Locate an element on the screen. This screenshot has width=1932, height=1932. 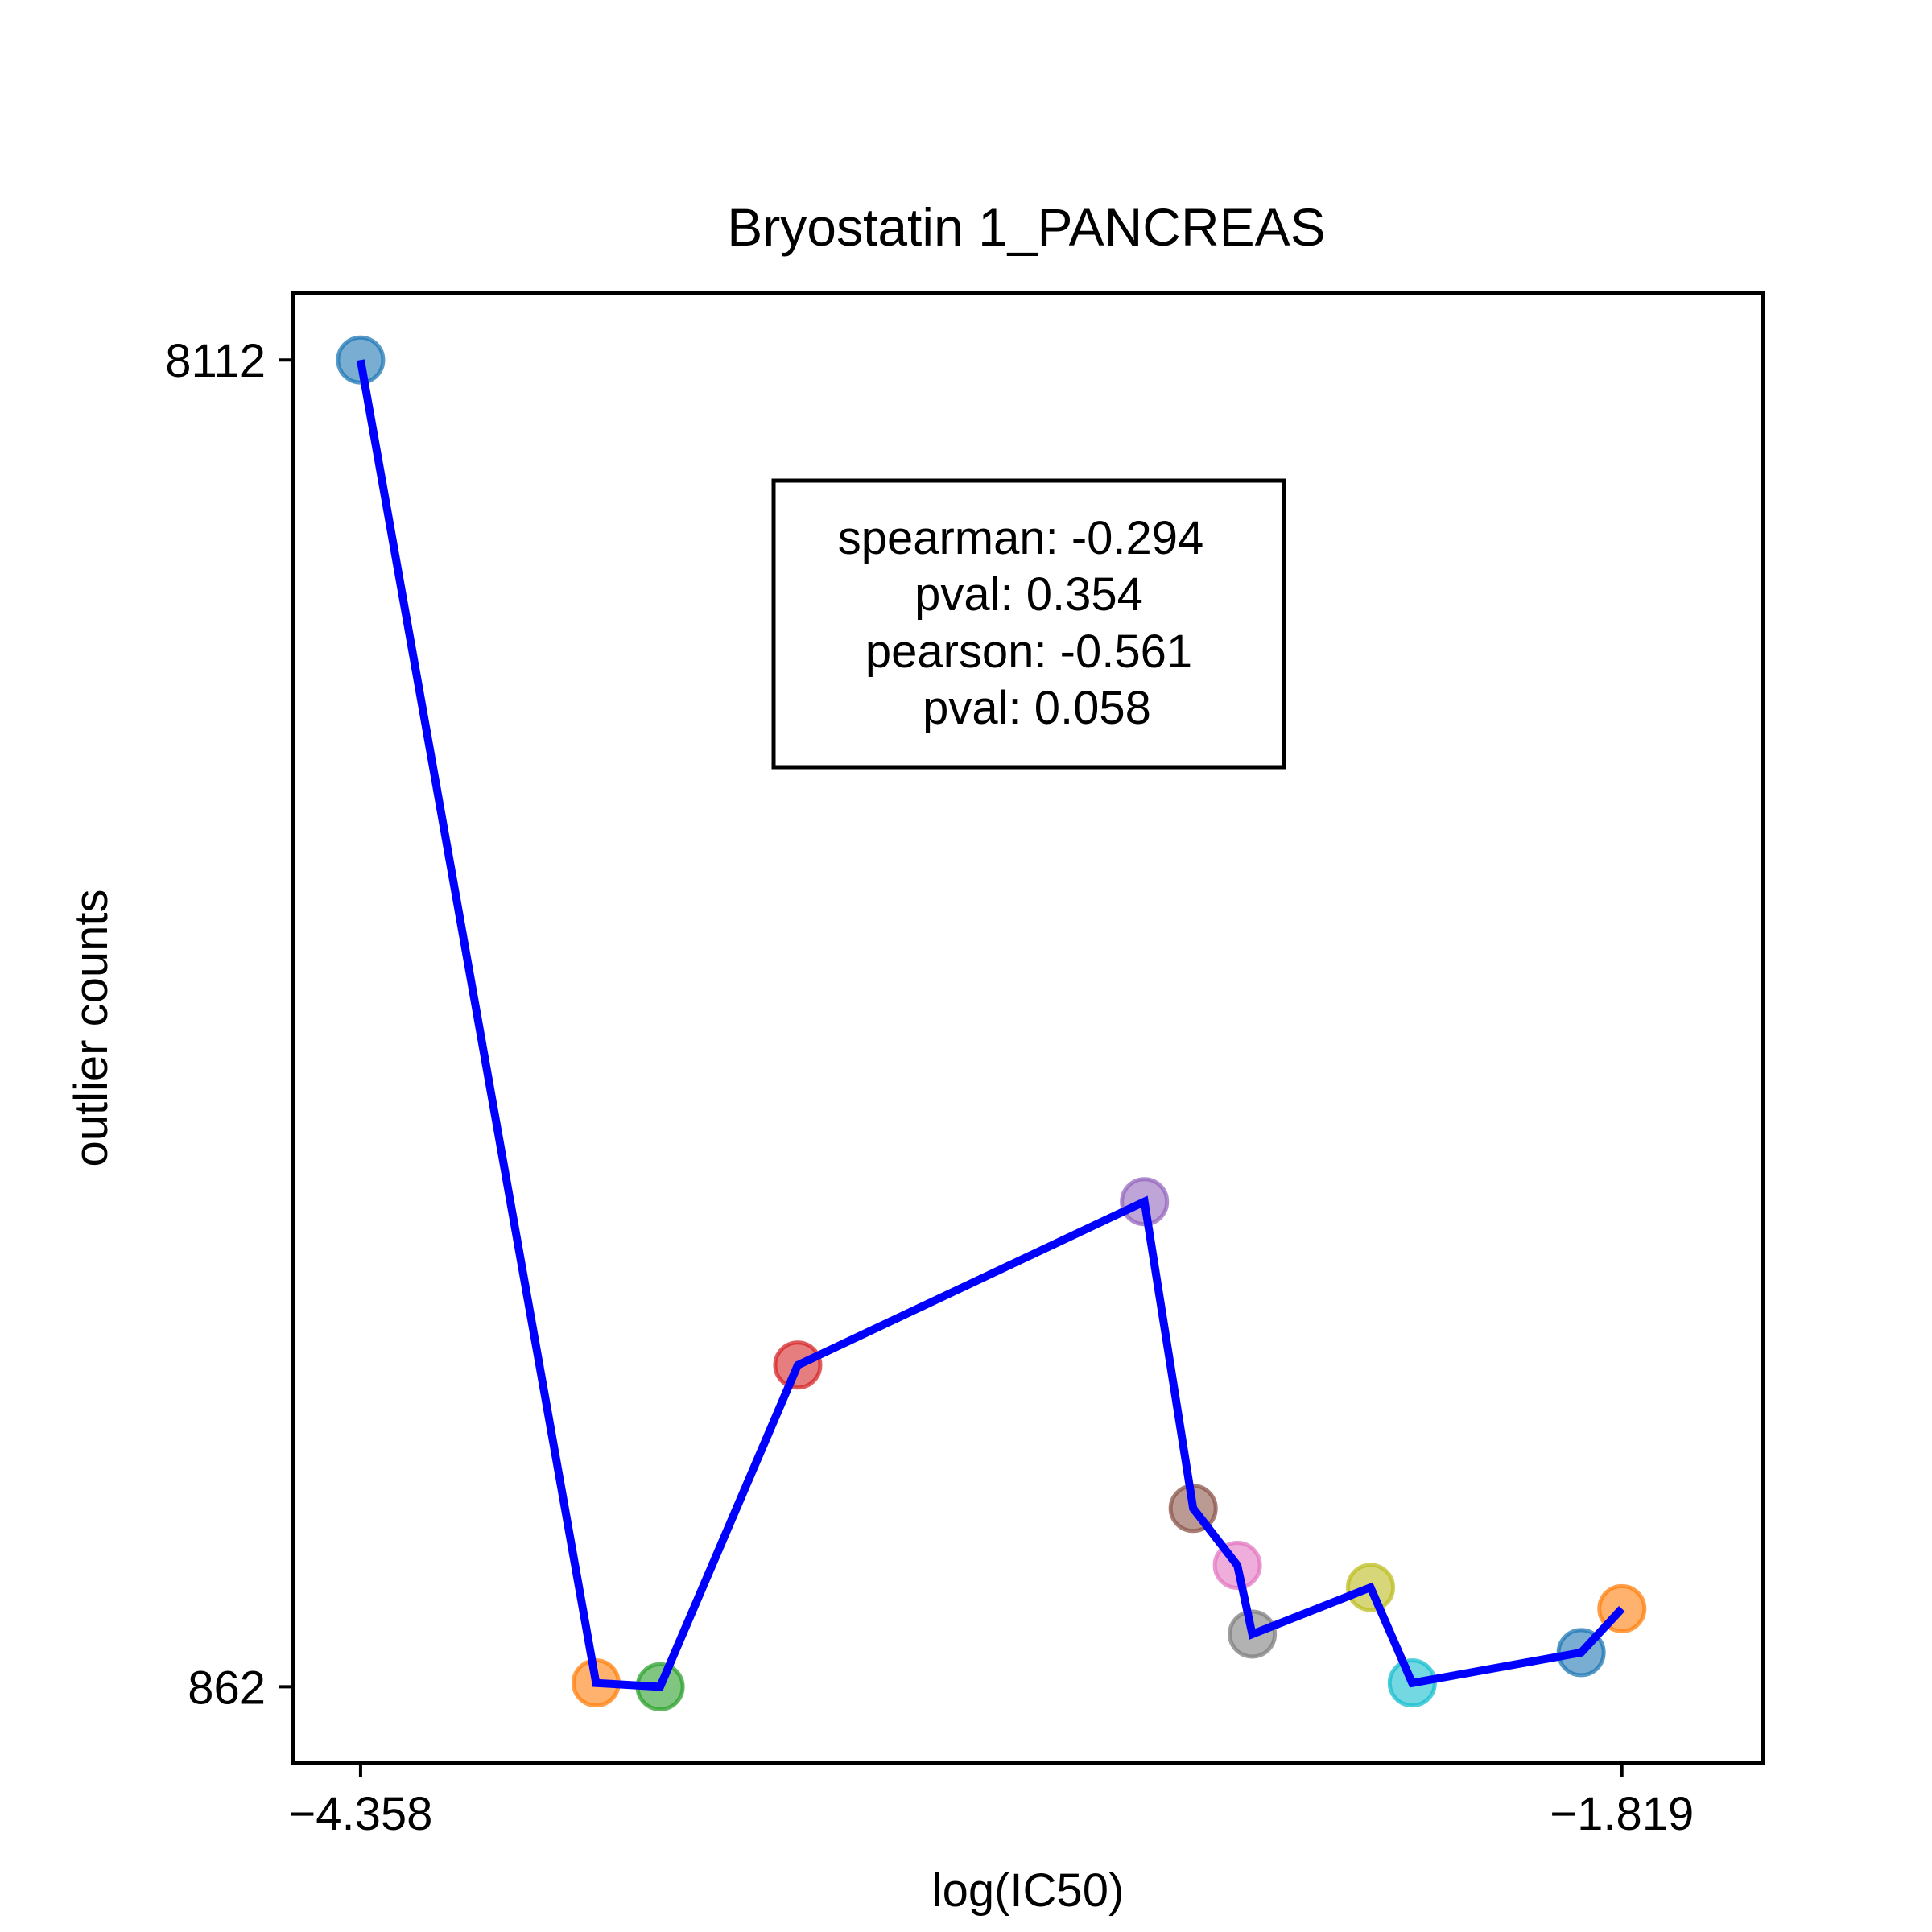
y-tick-label: 862 is located at coordinates (227, 1688).